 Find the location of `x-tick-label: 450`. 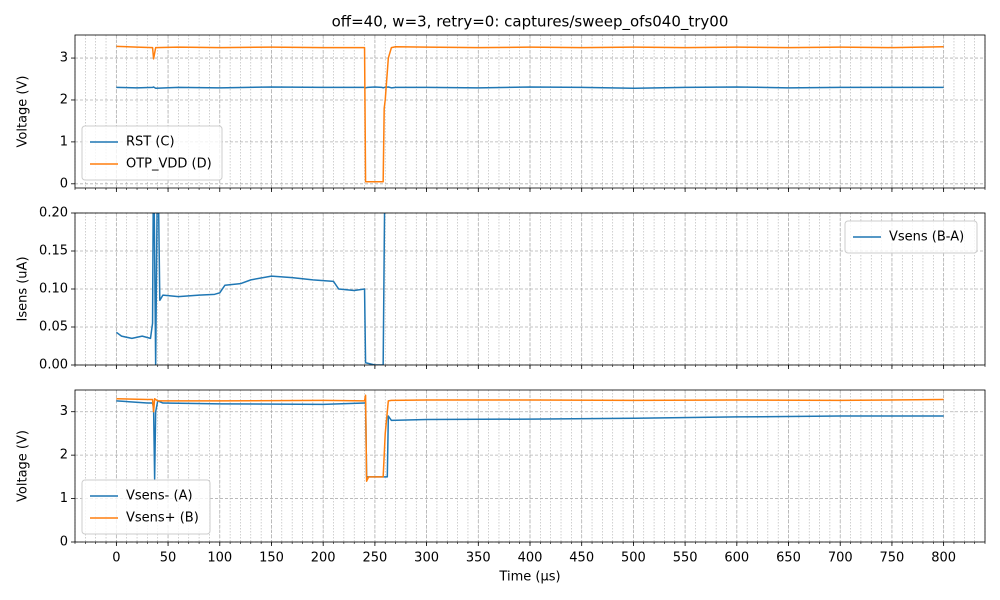

x-tick-label: 450 is located at coordinates (581, 558).